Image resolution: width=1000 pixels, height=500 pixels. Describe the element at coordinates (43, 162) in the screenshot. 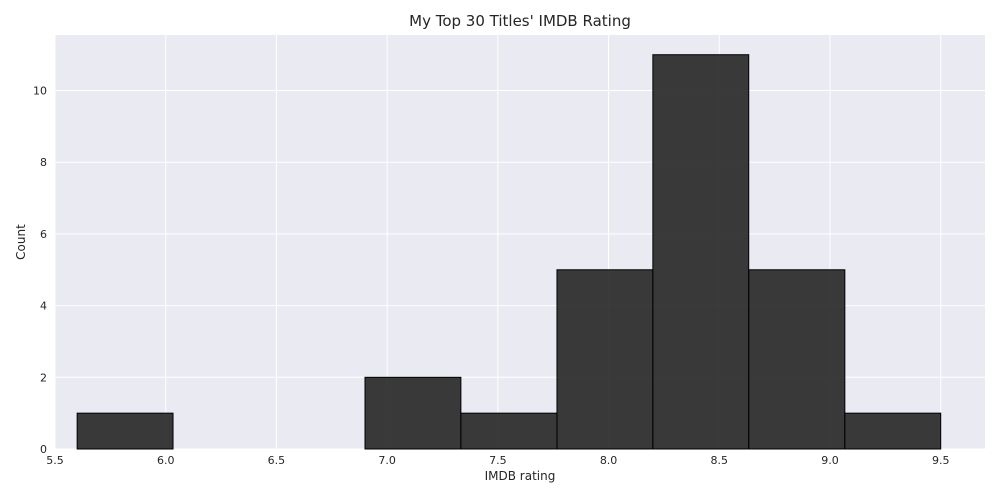

I see `y-tick-label: 8` at that location.